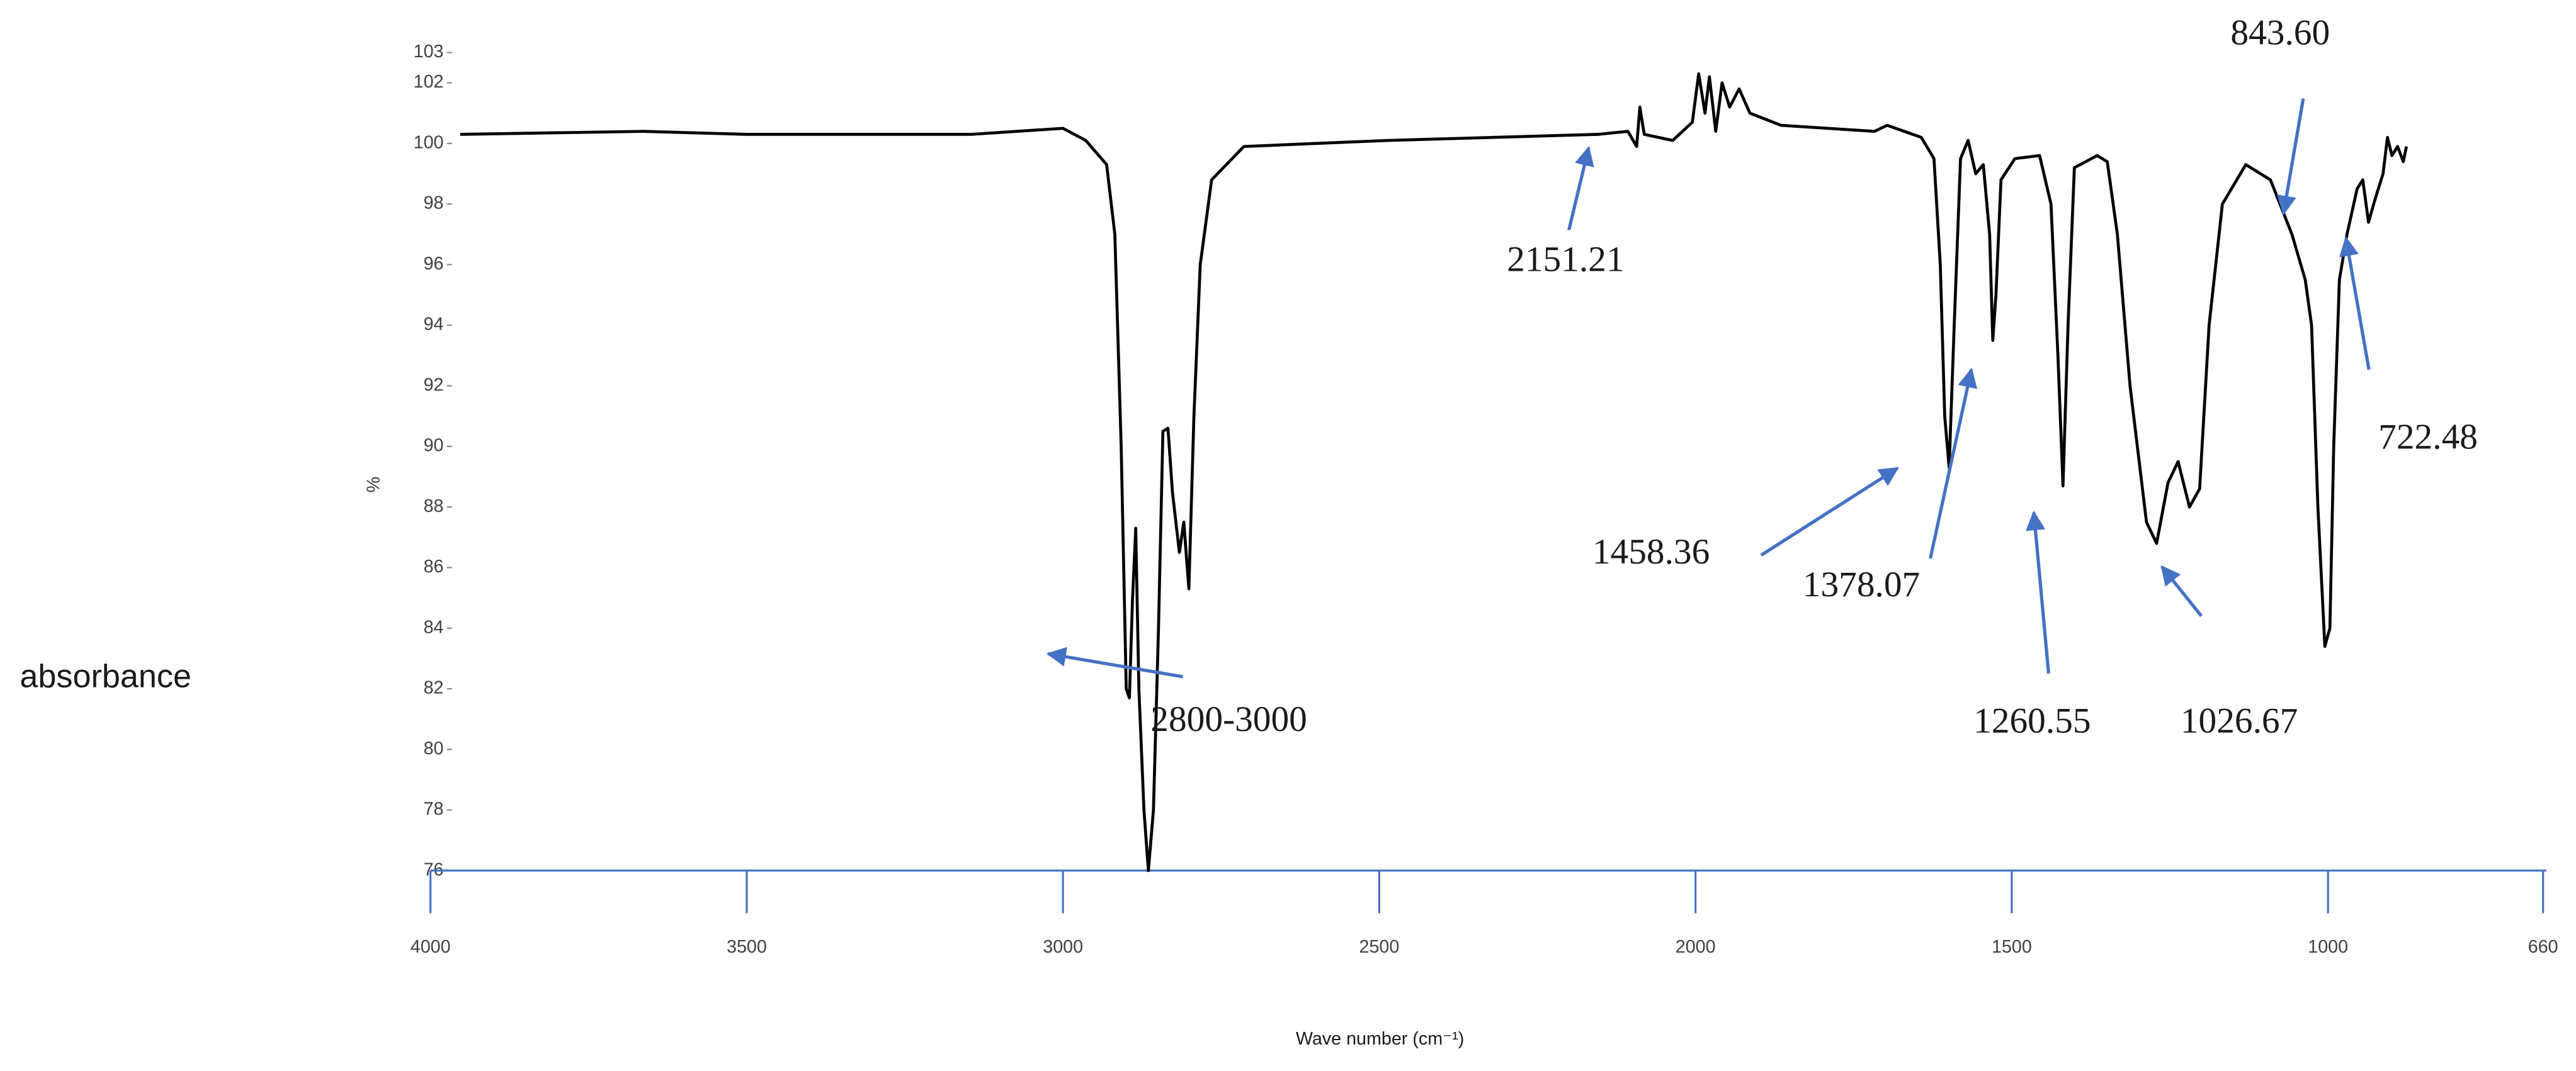 The image size is (2576, 1071). What do you see at coordinates (434, 809) in the screenshot?
I see `y-tick-label: 78` at bounding box center [434, 809].